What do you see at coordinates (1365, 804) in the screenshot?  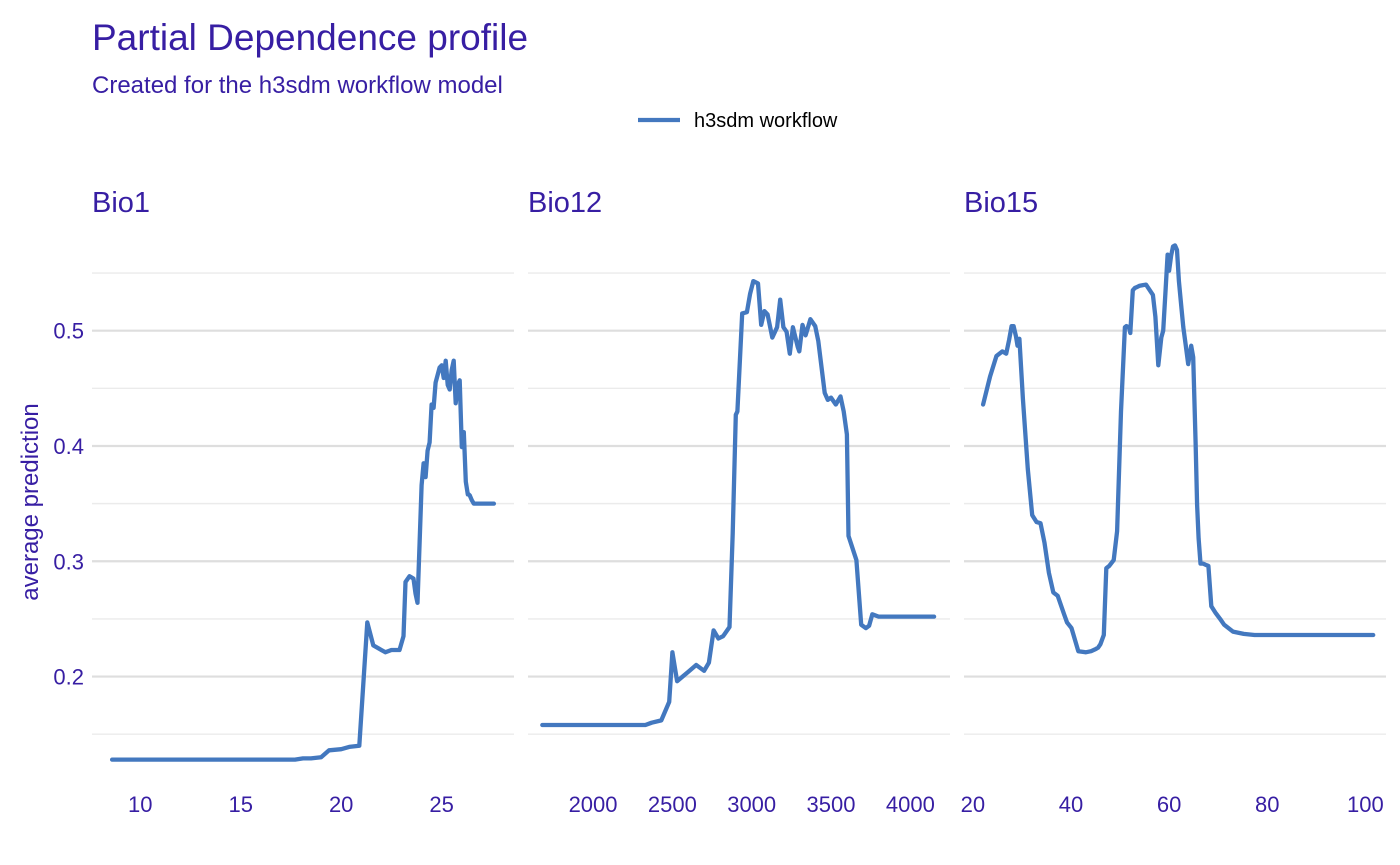 I see `x-tick-label-bio15: 100` at bounding box center [1365, 804].